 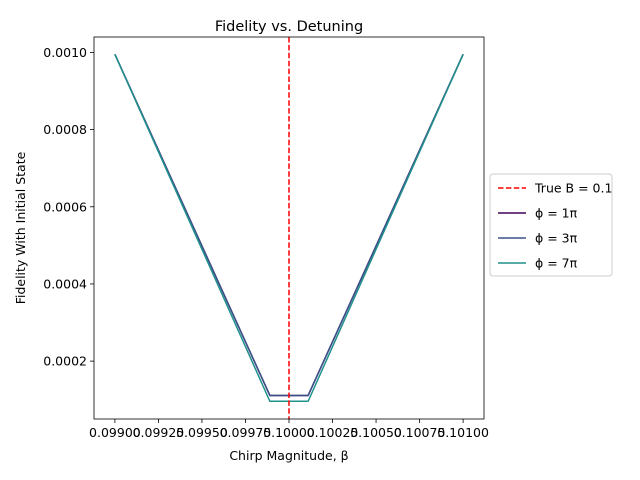 I want to click on x-tick-label: 0.09925, so click(x=159, y=432).